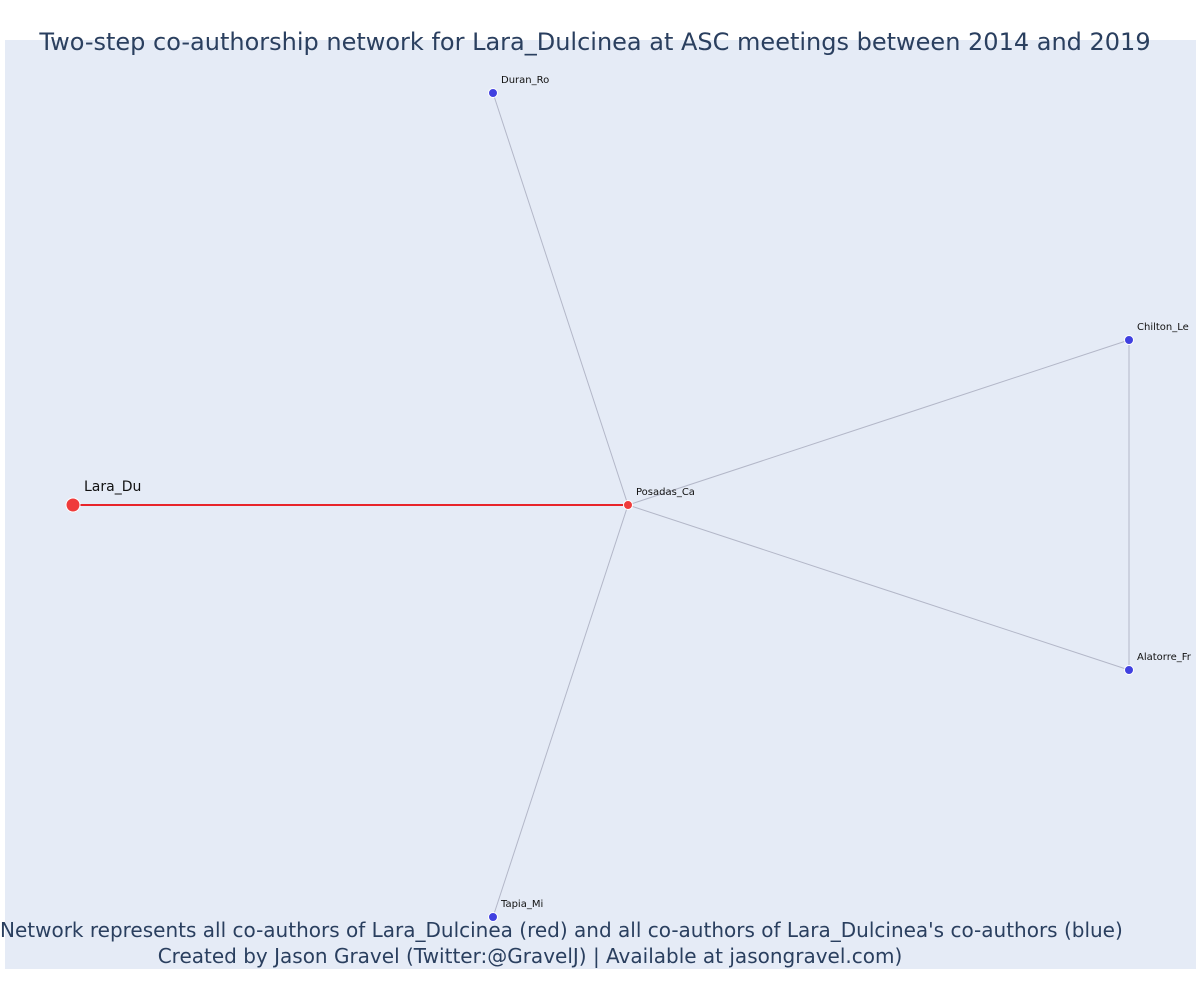 This screenshot has width=1200, height=1000. I want to click on node-label-posadas: Posadas_Ca, so click(665, 492).